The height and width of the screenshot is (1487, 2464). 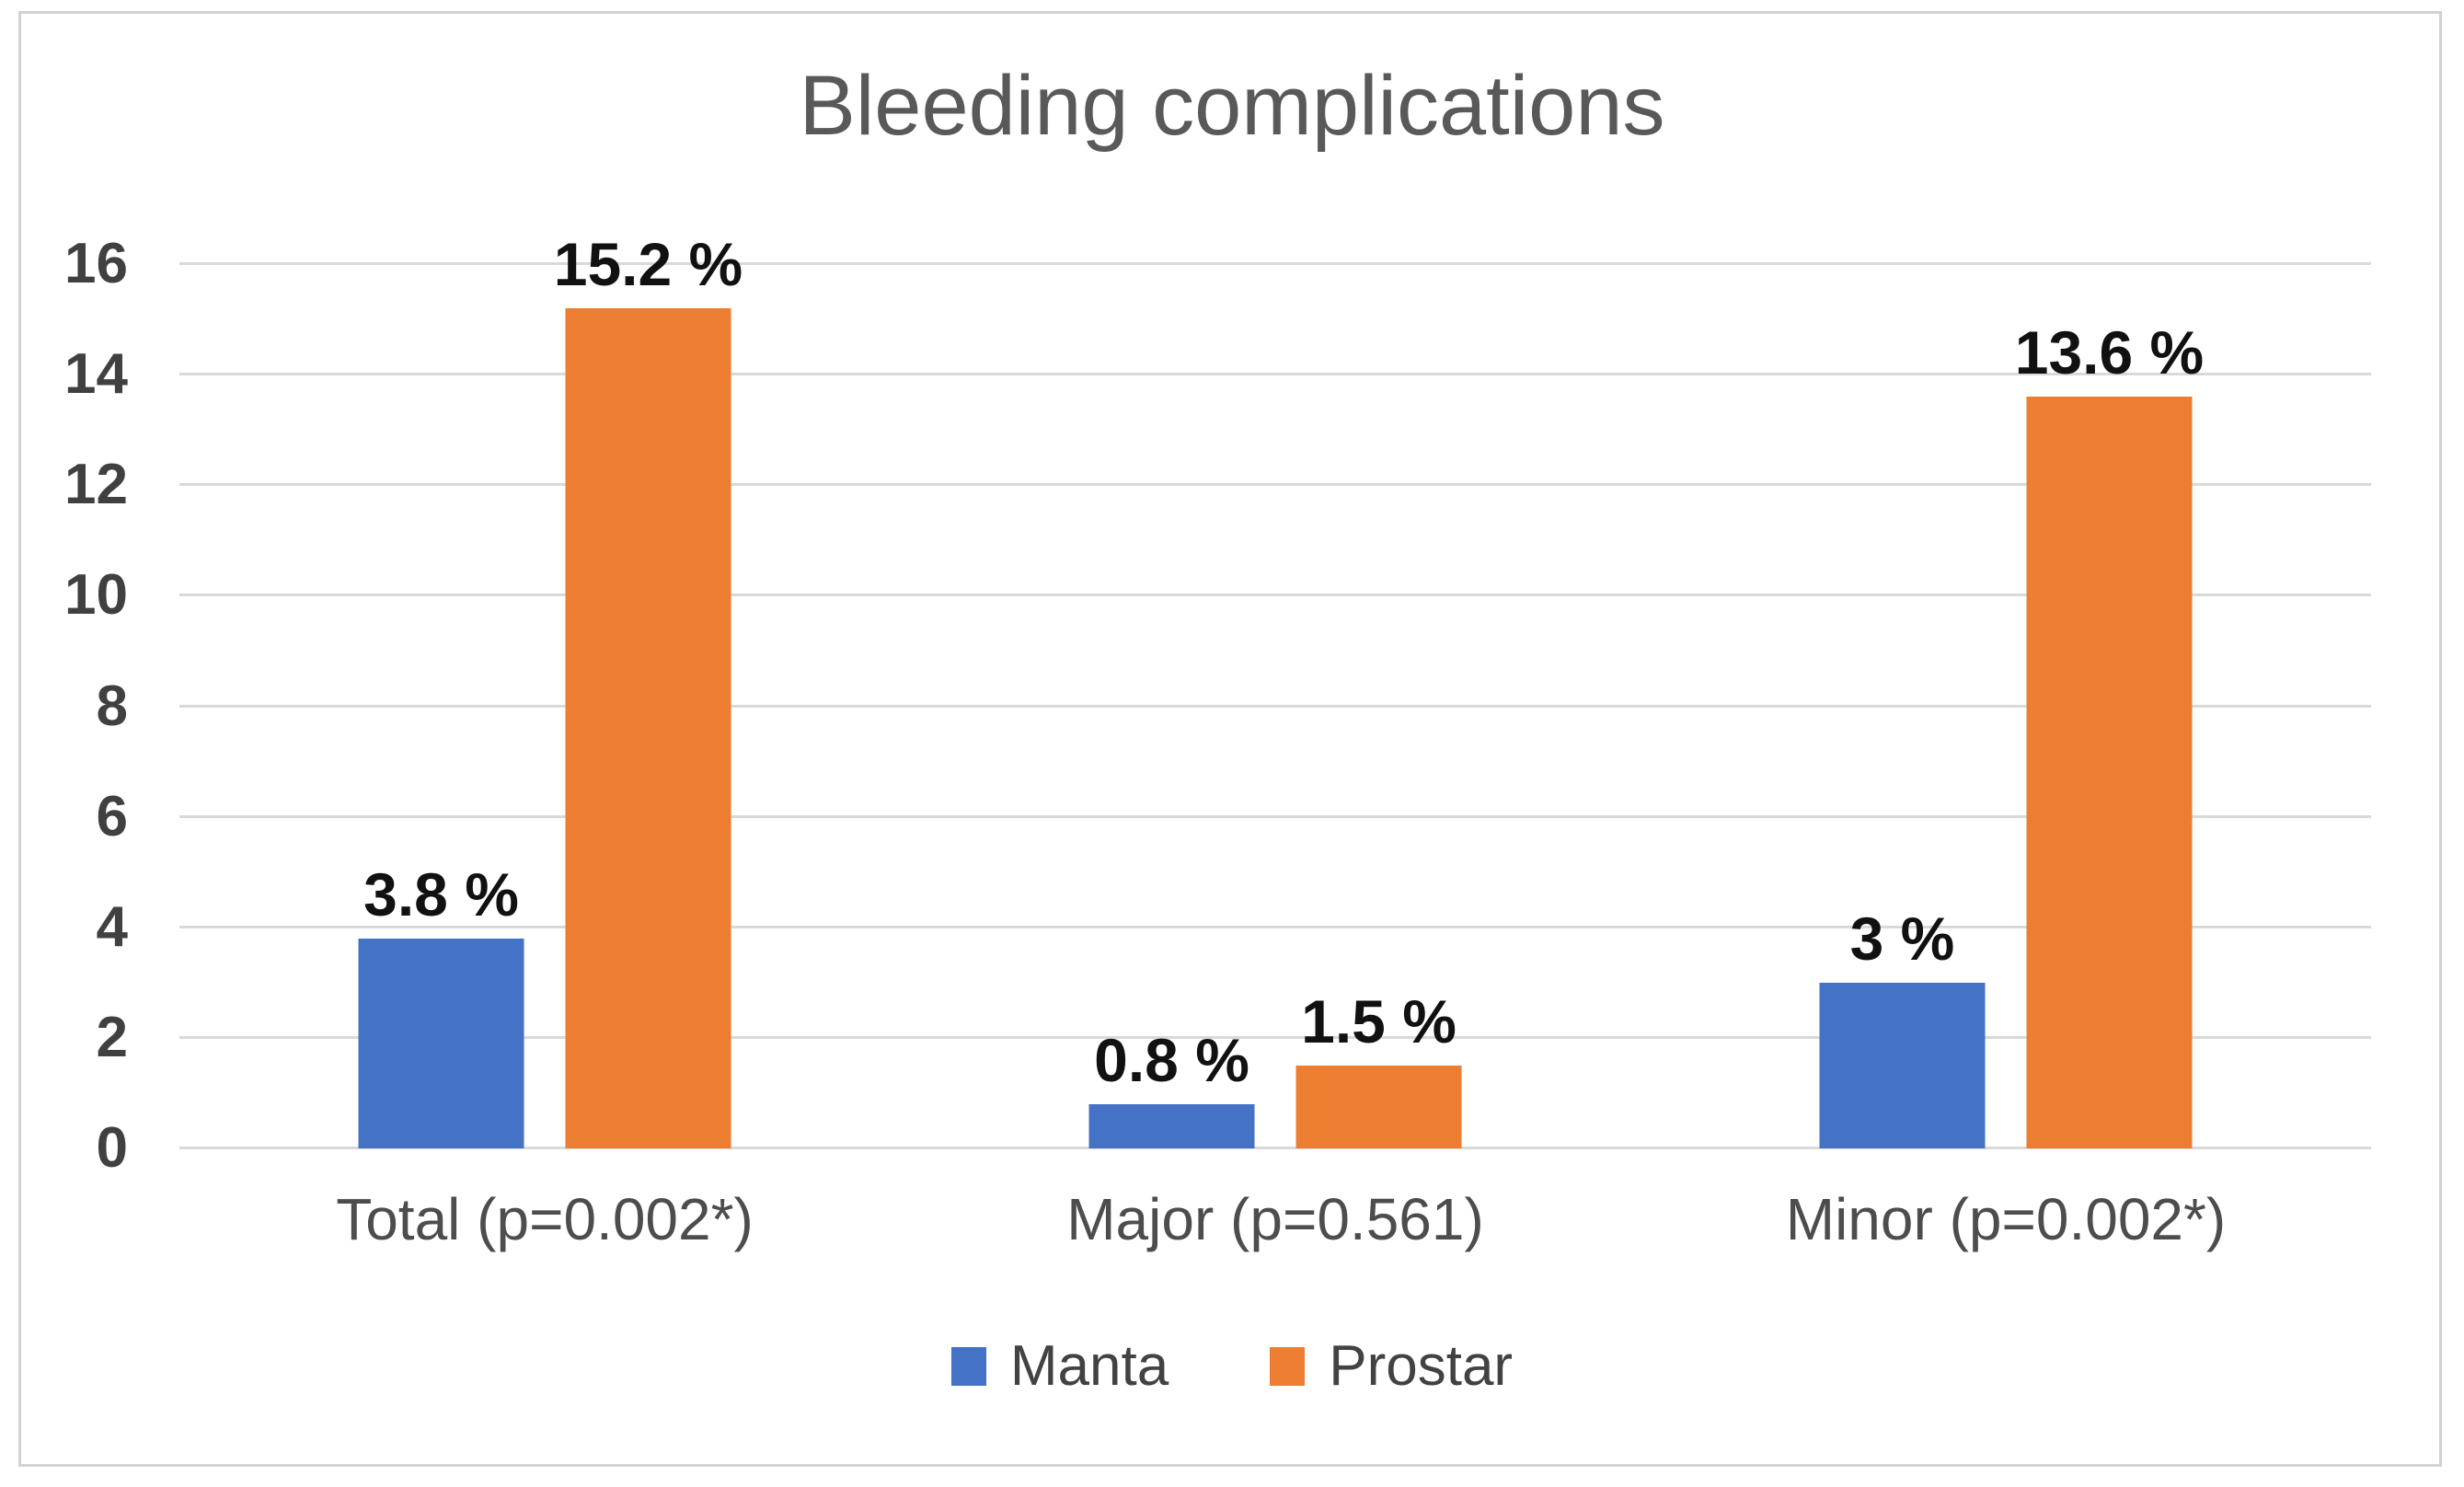 I want to click on bar-wrap: 0.8 %, so click(x=1171, y=1089).